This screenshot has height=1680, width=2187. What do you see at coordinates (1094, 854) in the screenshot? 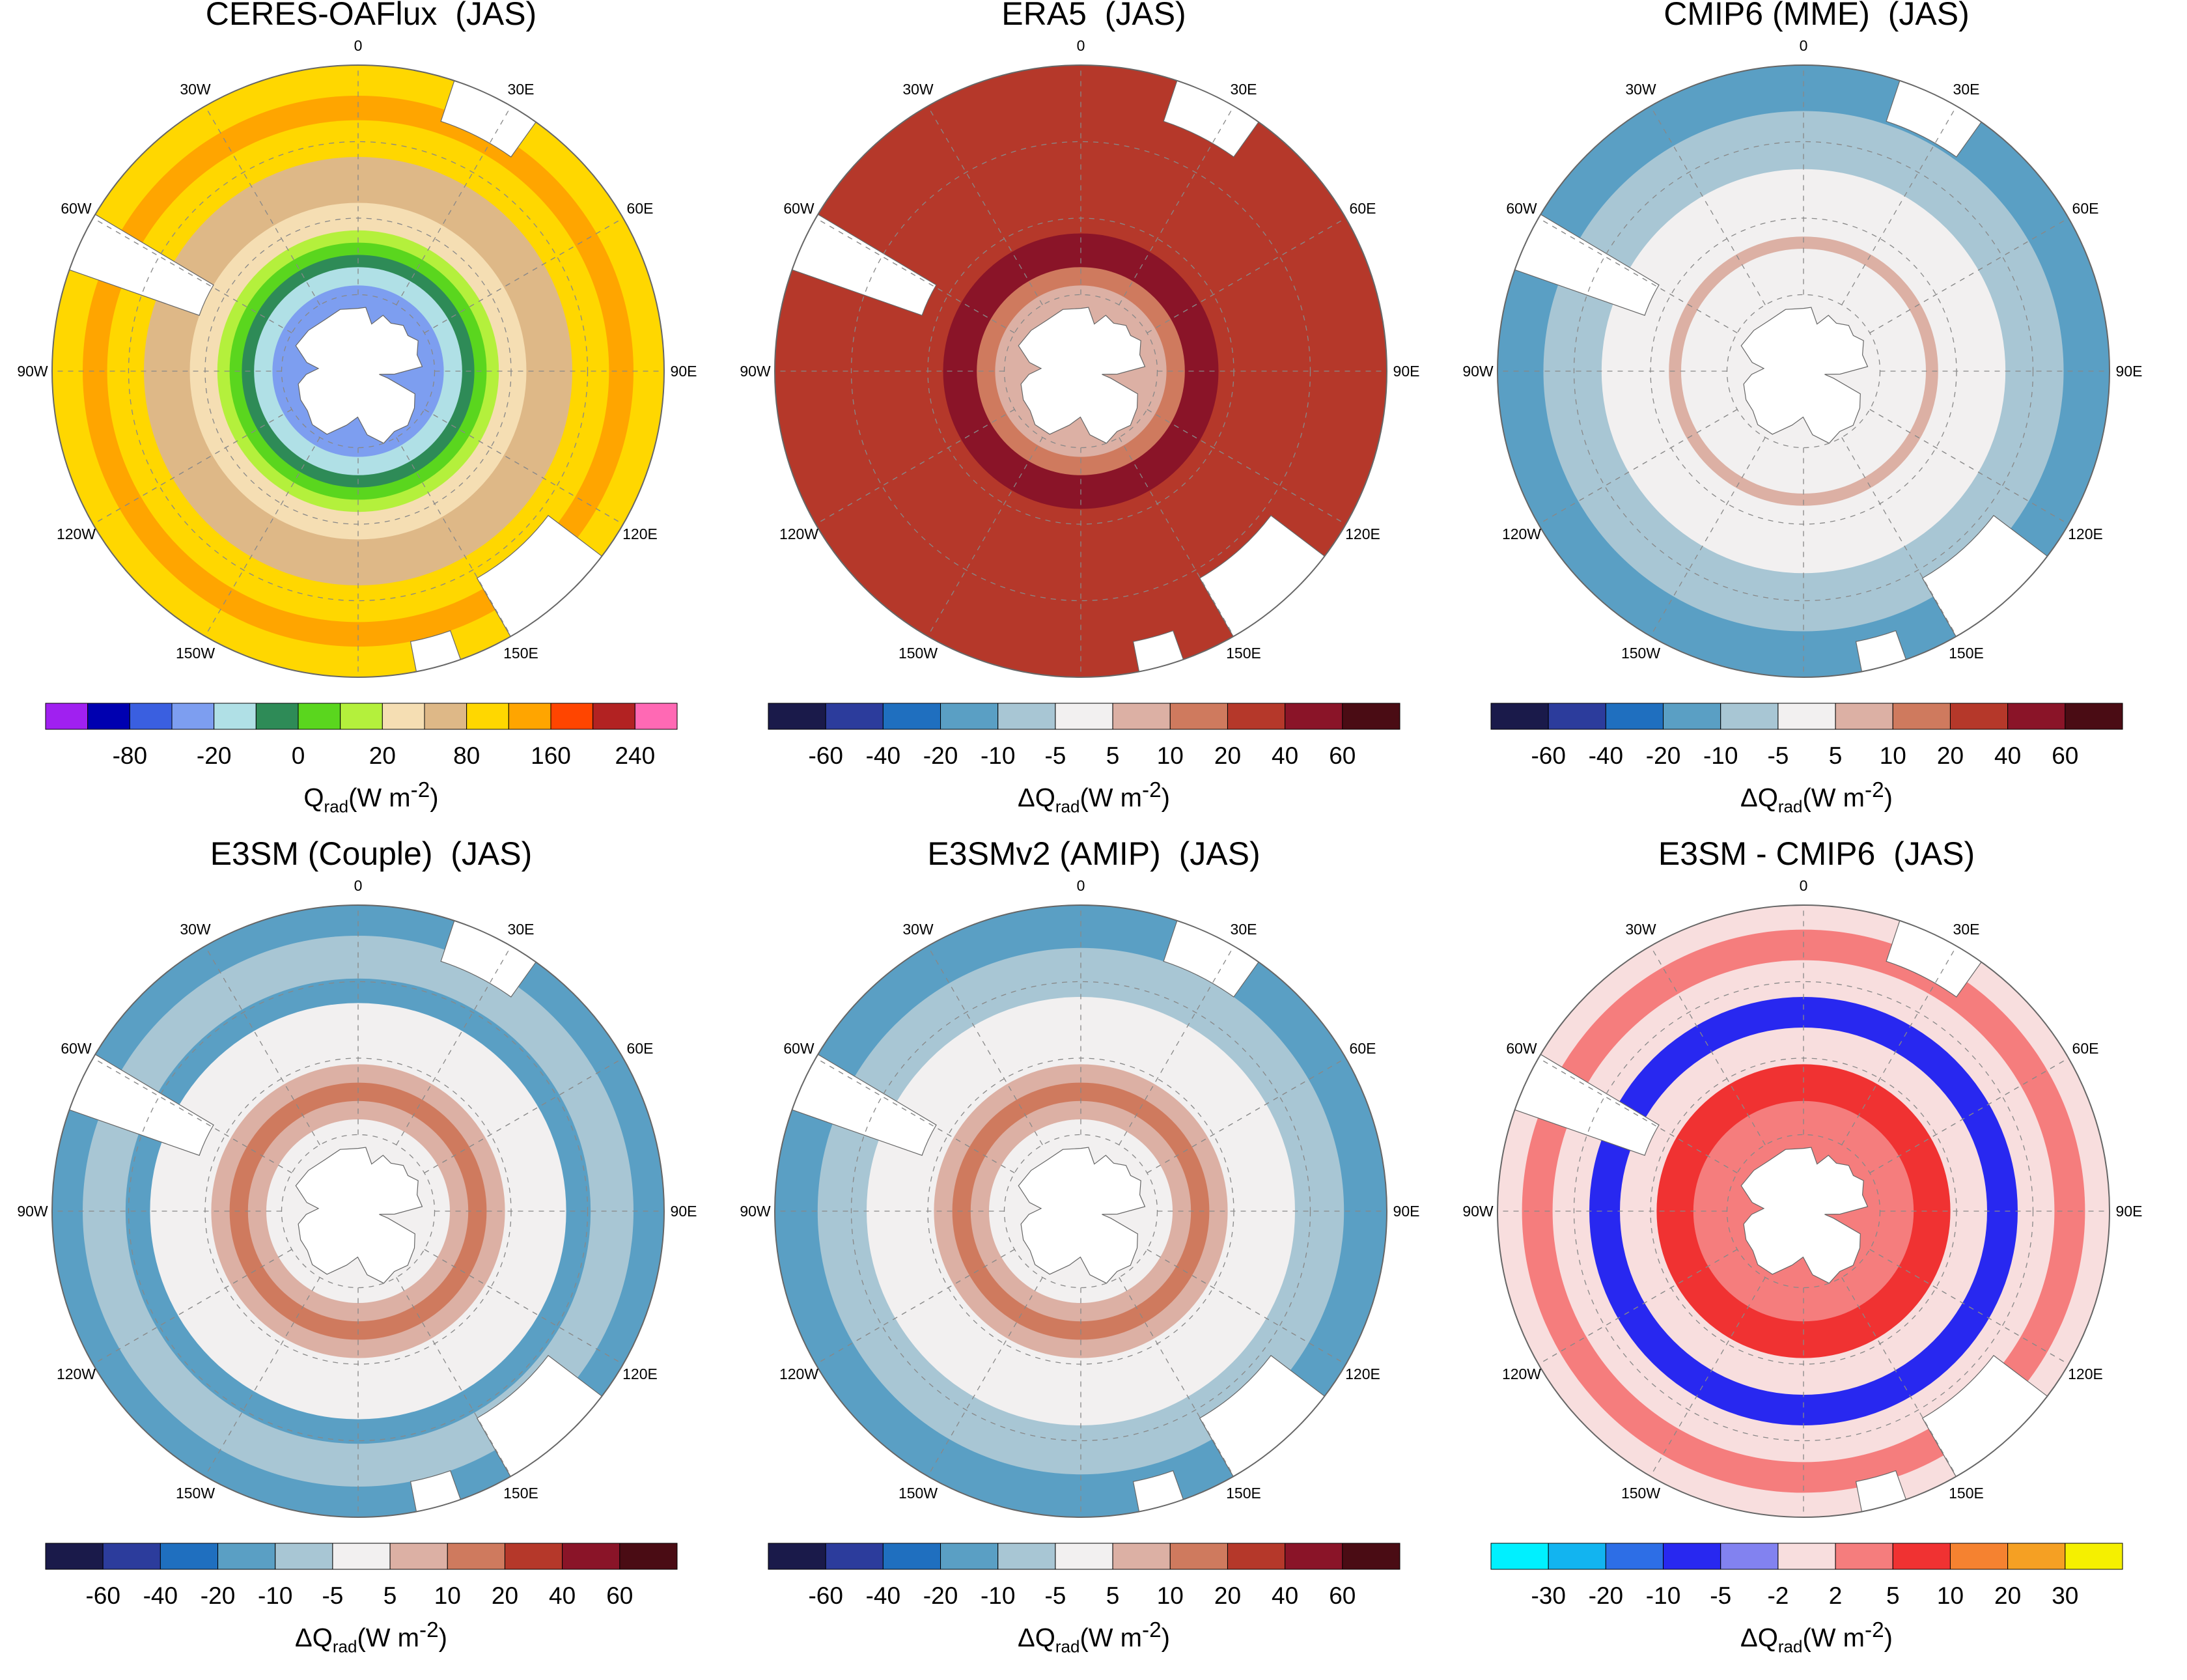
I see `panel-title: E3SMv2 (AMIP) (JAS)` at bounding box center [1094, 854].